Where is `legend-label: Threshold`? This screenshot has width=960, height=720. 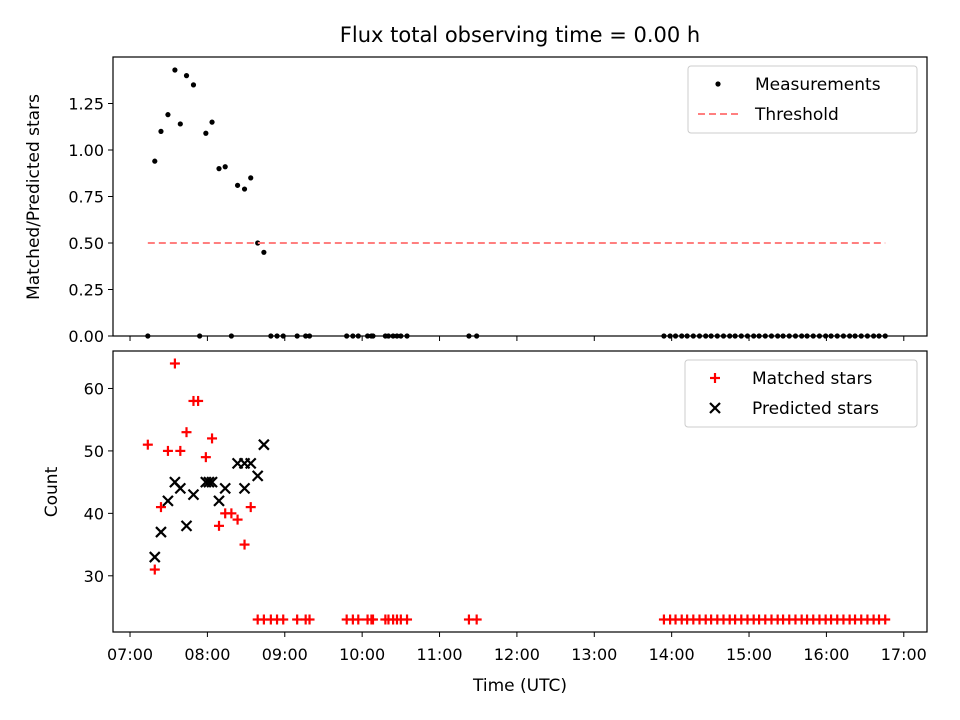 legend-label: Threshold is located at coordinates (796, 115).